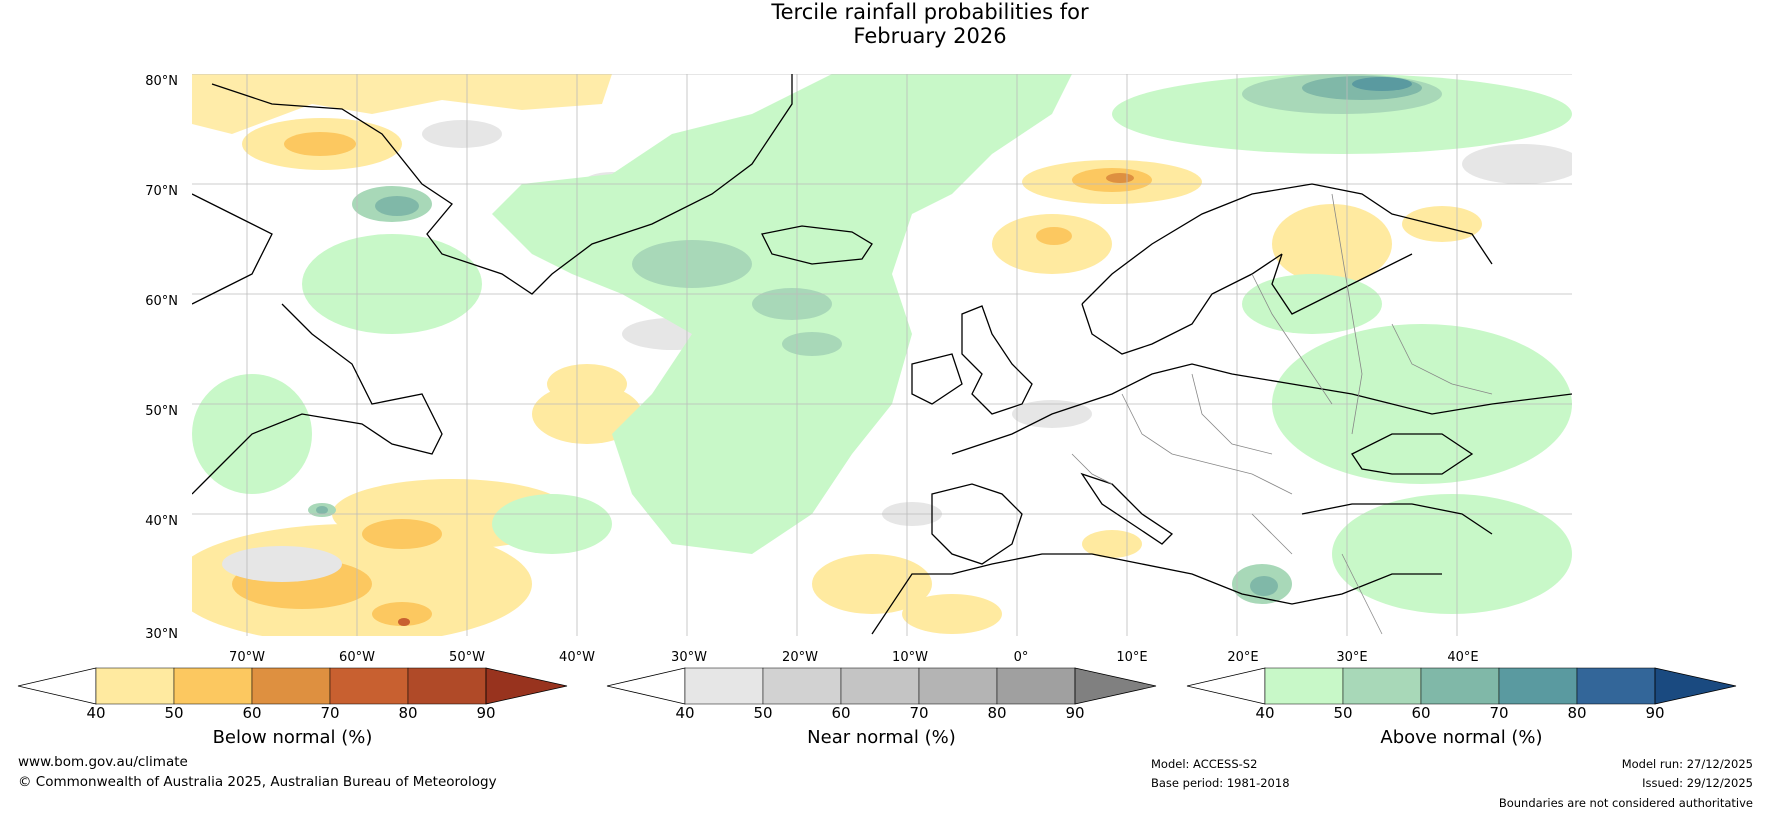 The height and width of the screenshot is (816, 1770). I want to click on colorbar-below-normal, so click(292, 686).